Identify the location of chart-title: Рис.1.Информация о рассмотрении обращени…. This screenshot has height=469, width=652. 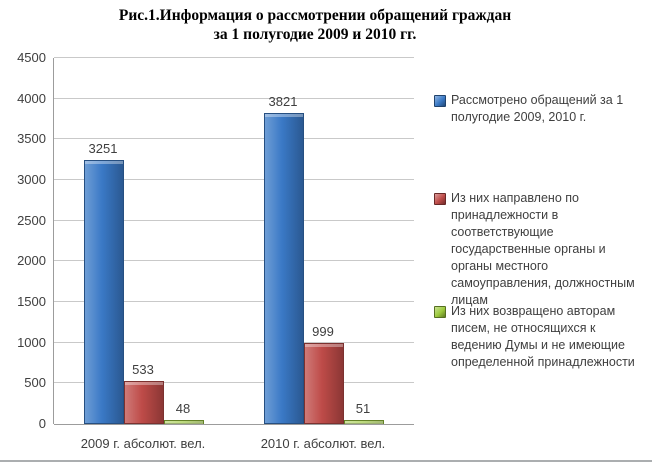
(315, 25).